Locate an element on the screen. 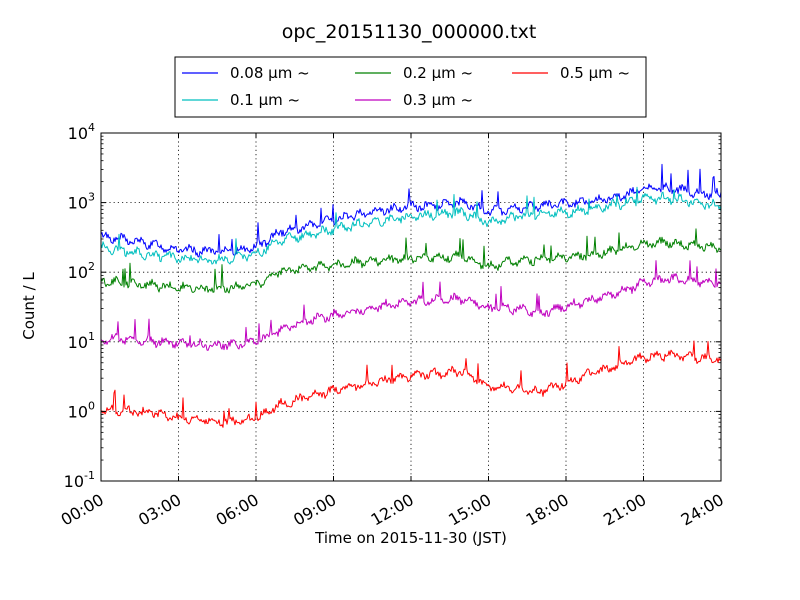  x-tick-label: 00:00 is located at coordinates (82, 510).